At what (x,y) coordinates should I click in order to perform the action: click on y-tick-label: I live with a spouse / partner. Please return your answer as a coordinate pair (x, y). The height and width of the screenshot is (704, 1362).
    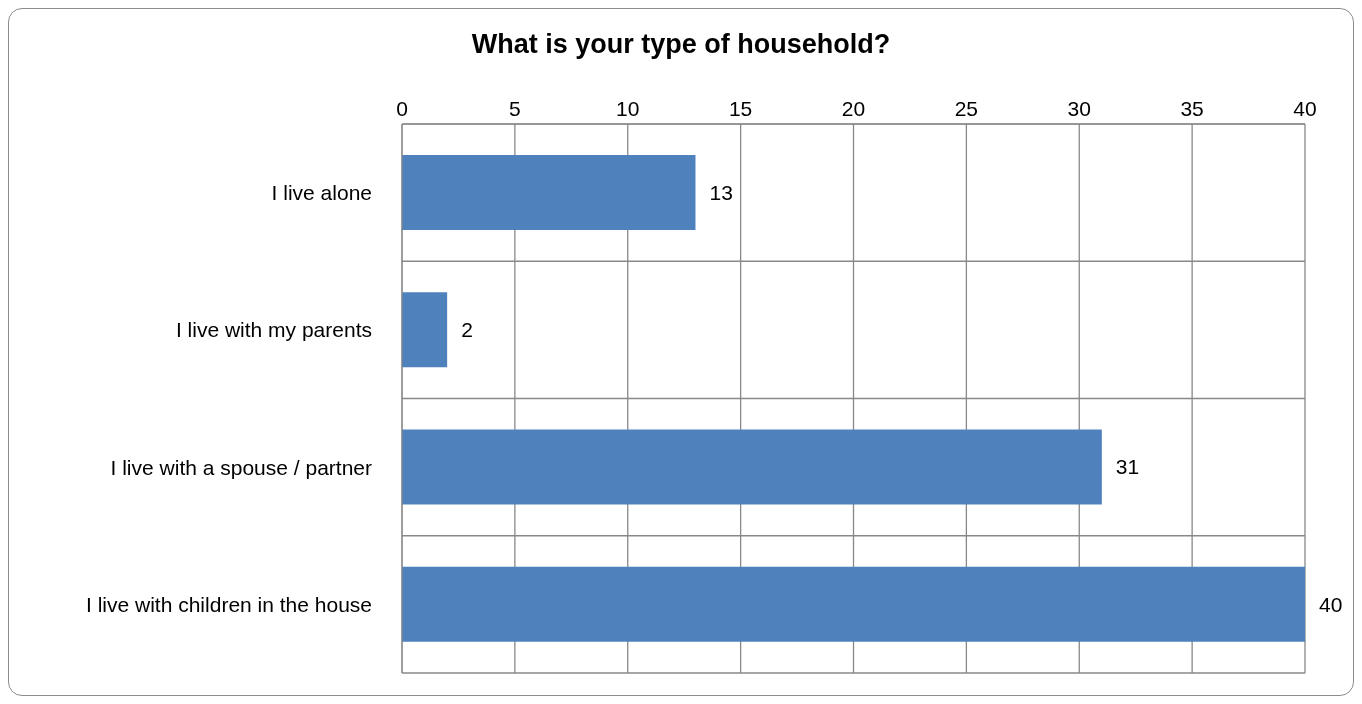
    Looking at the image, I should click on (241, 467).